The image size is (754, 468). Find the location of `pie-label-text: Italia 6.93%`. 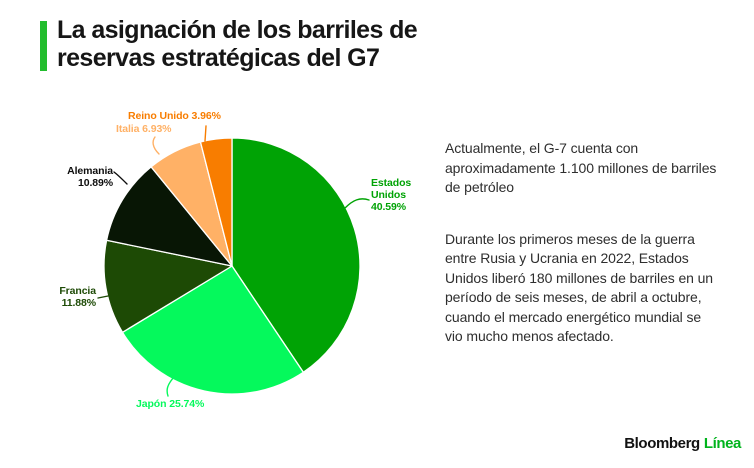

pie-label-text: Italia 6.93% is located at coordinates (144, 129).